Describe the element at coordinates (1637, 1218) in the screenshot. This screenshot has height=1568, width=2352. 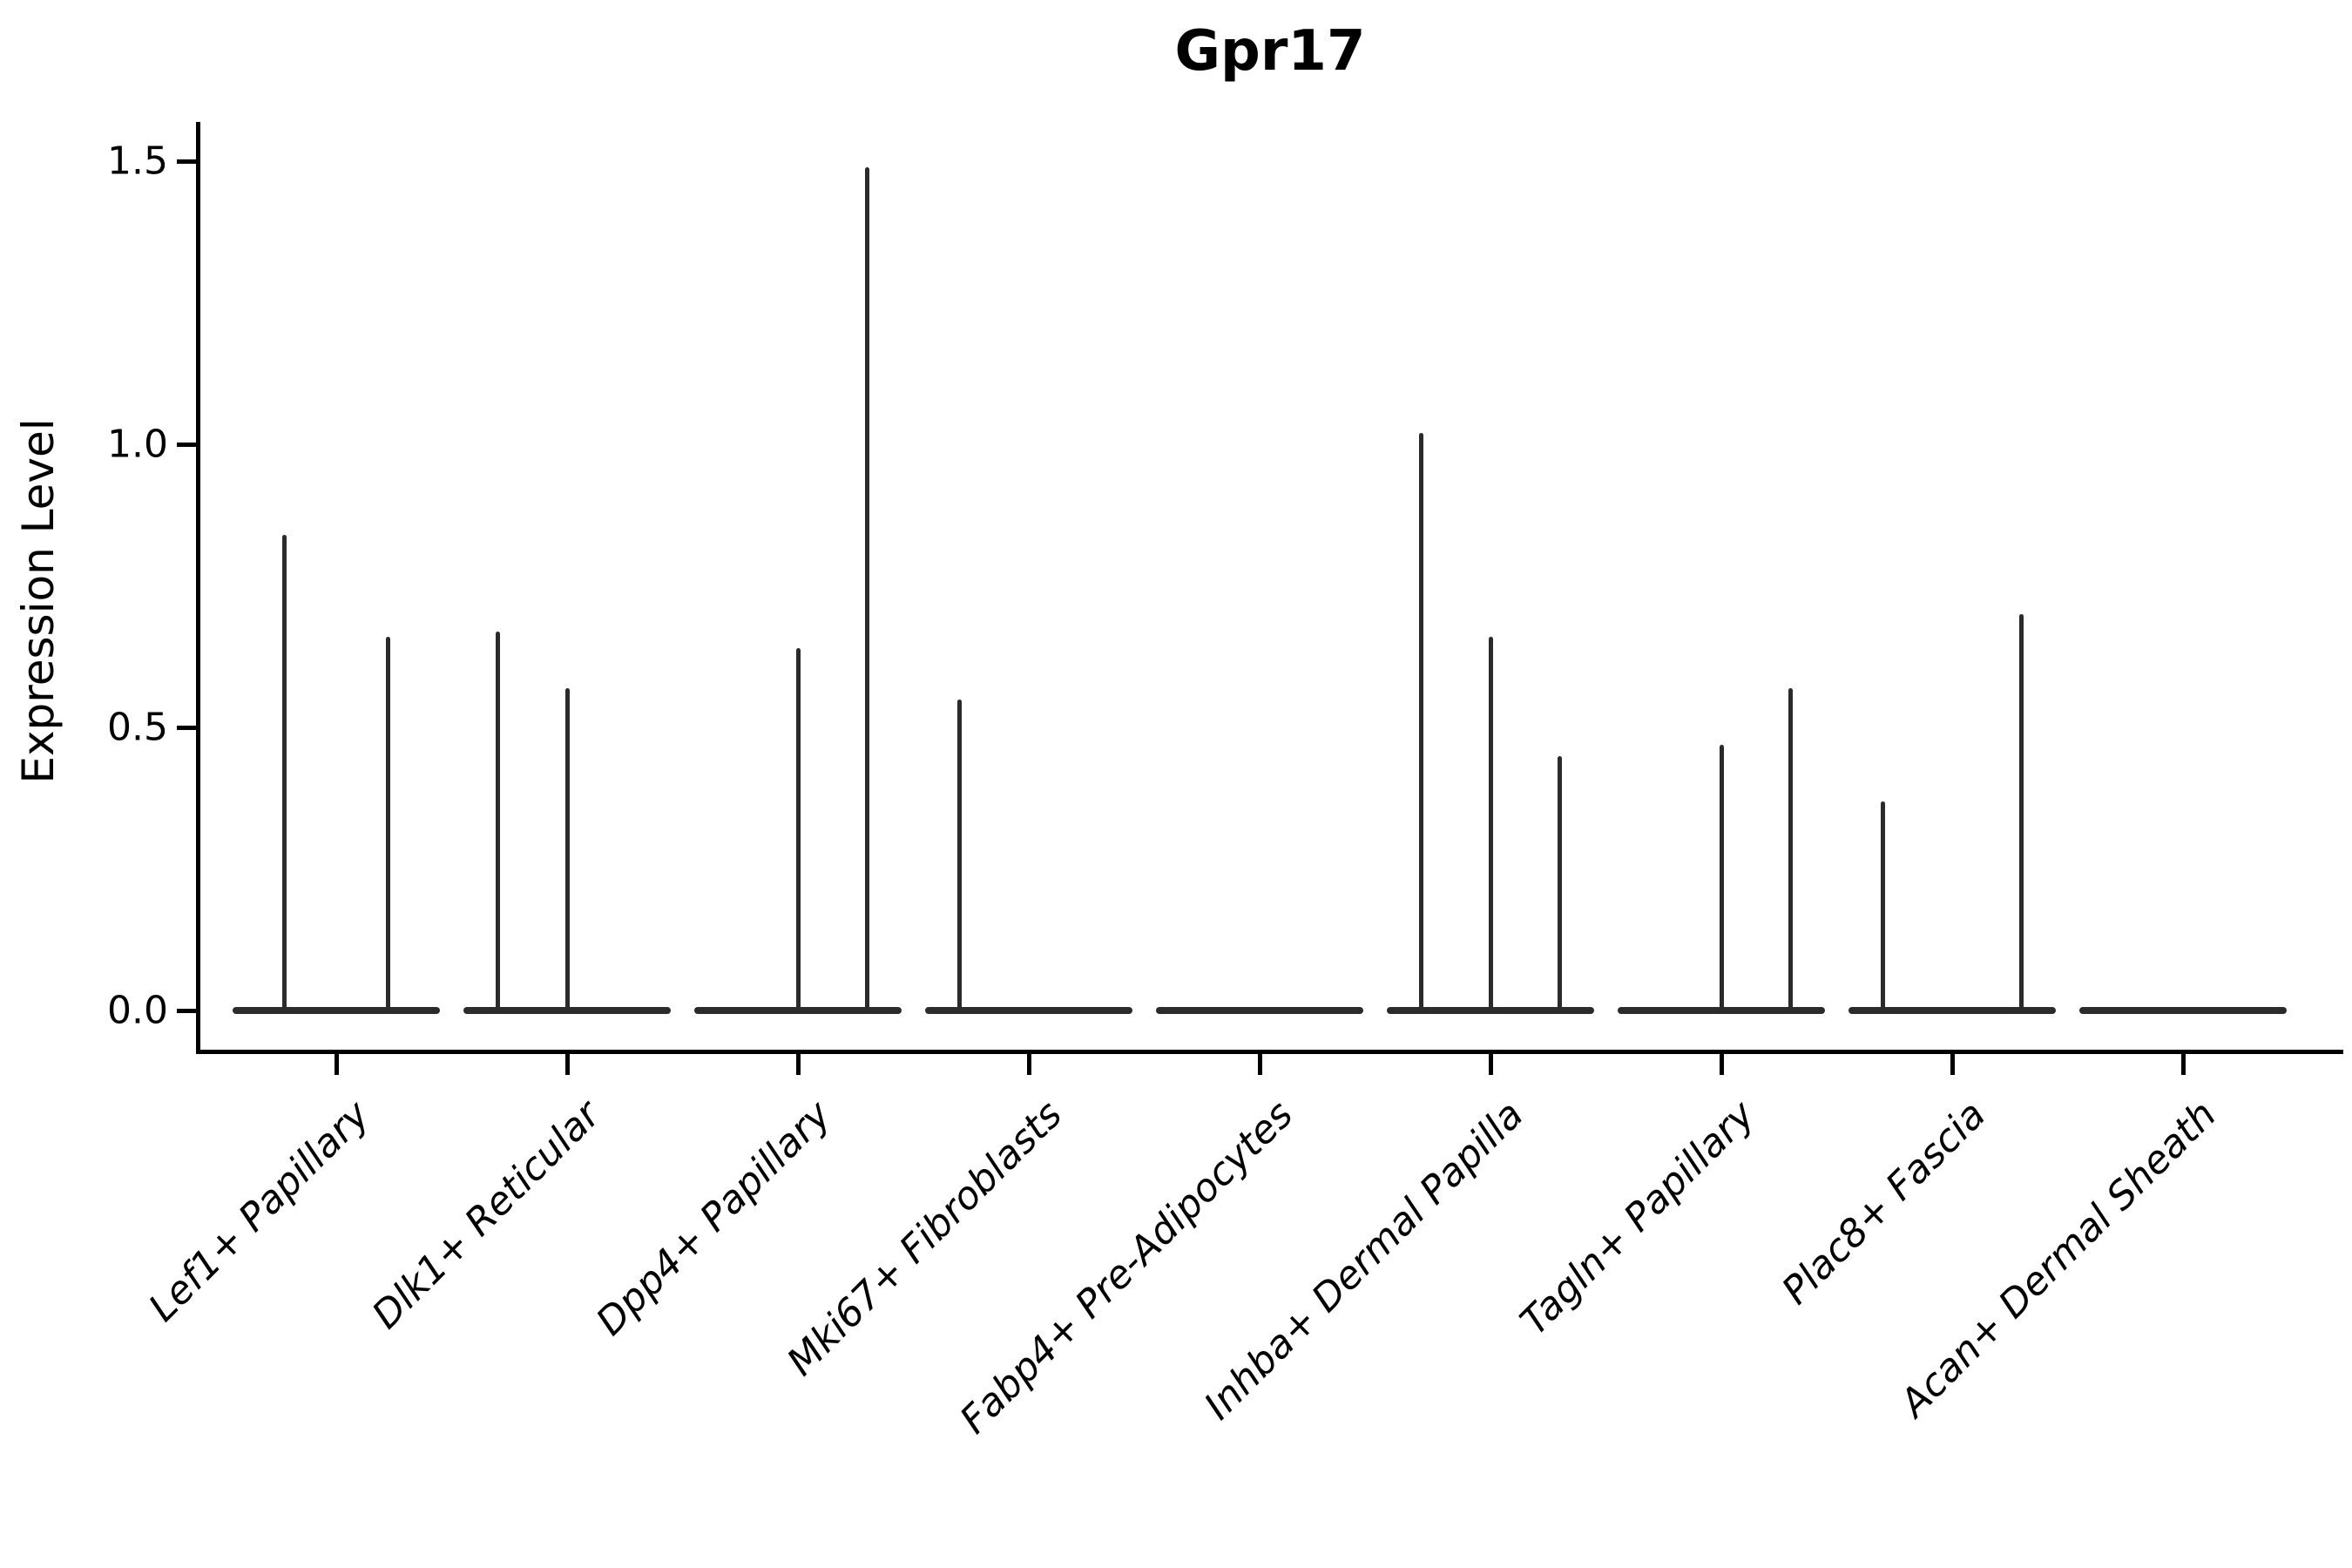
I see `x-category-label: Tagln+ Papillary` at that location.